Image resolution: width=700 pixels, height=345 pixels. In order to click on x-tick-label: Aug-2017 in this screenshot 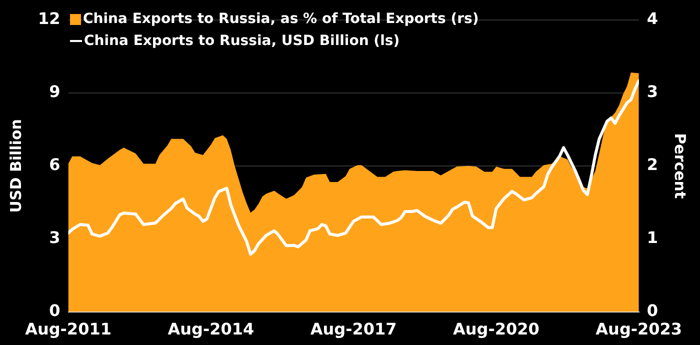, I will do `click(353, 329)`.